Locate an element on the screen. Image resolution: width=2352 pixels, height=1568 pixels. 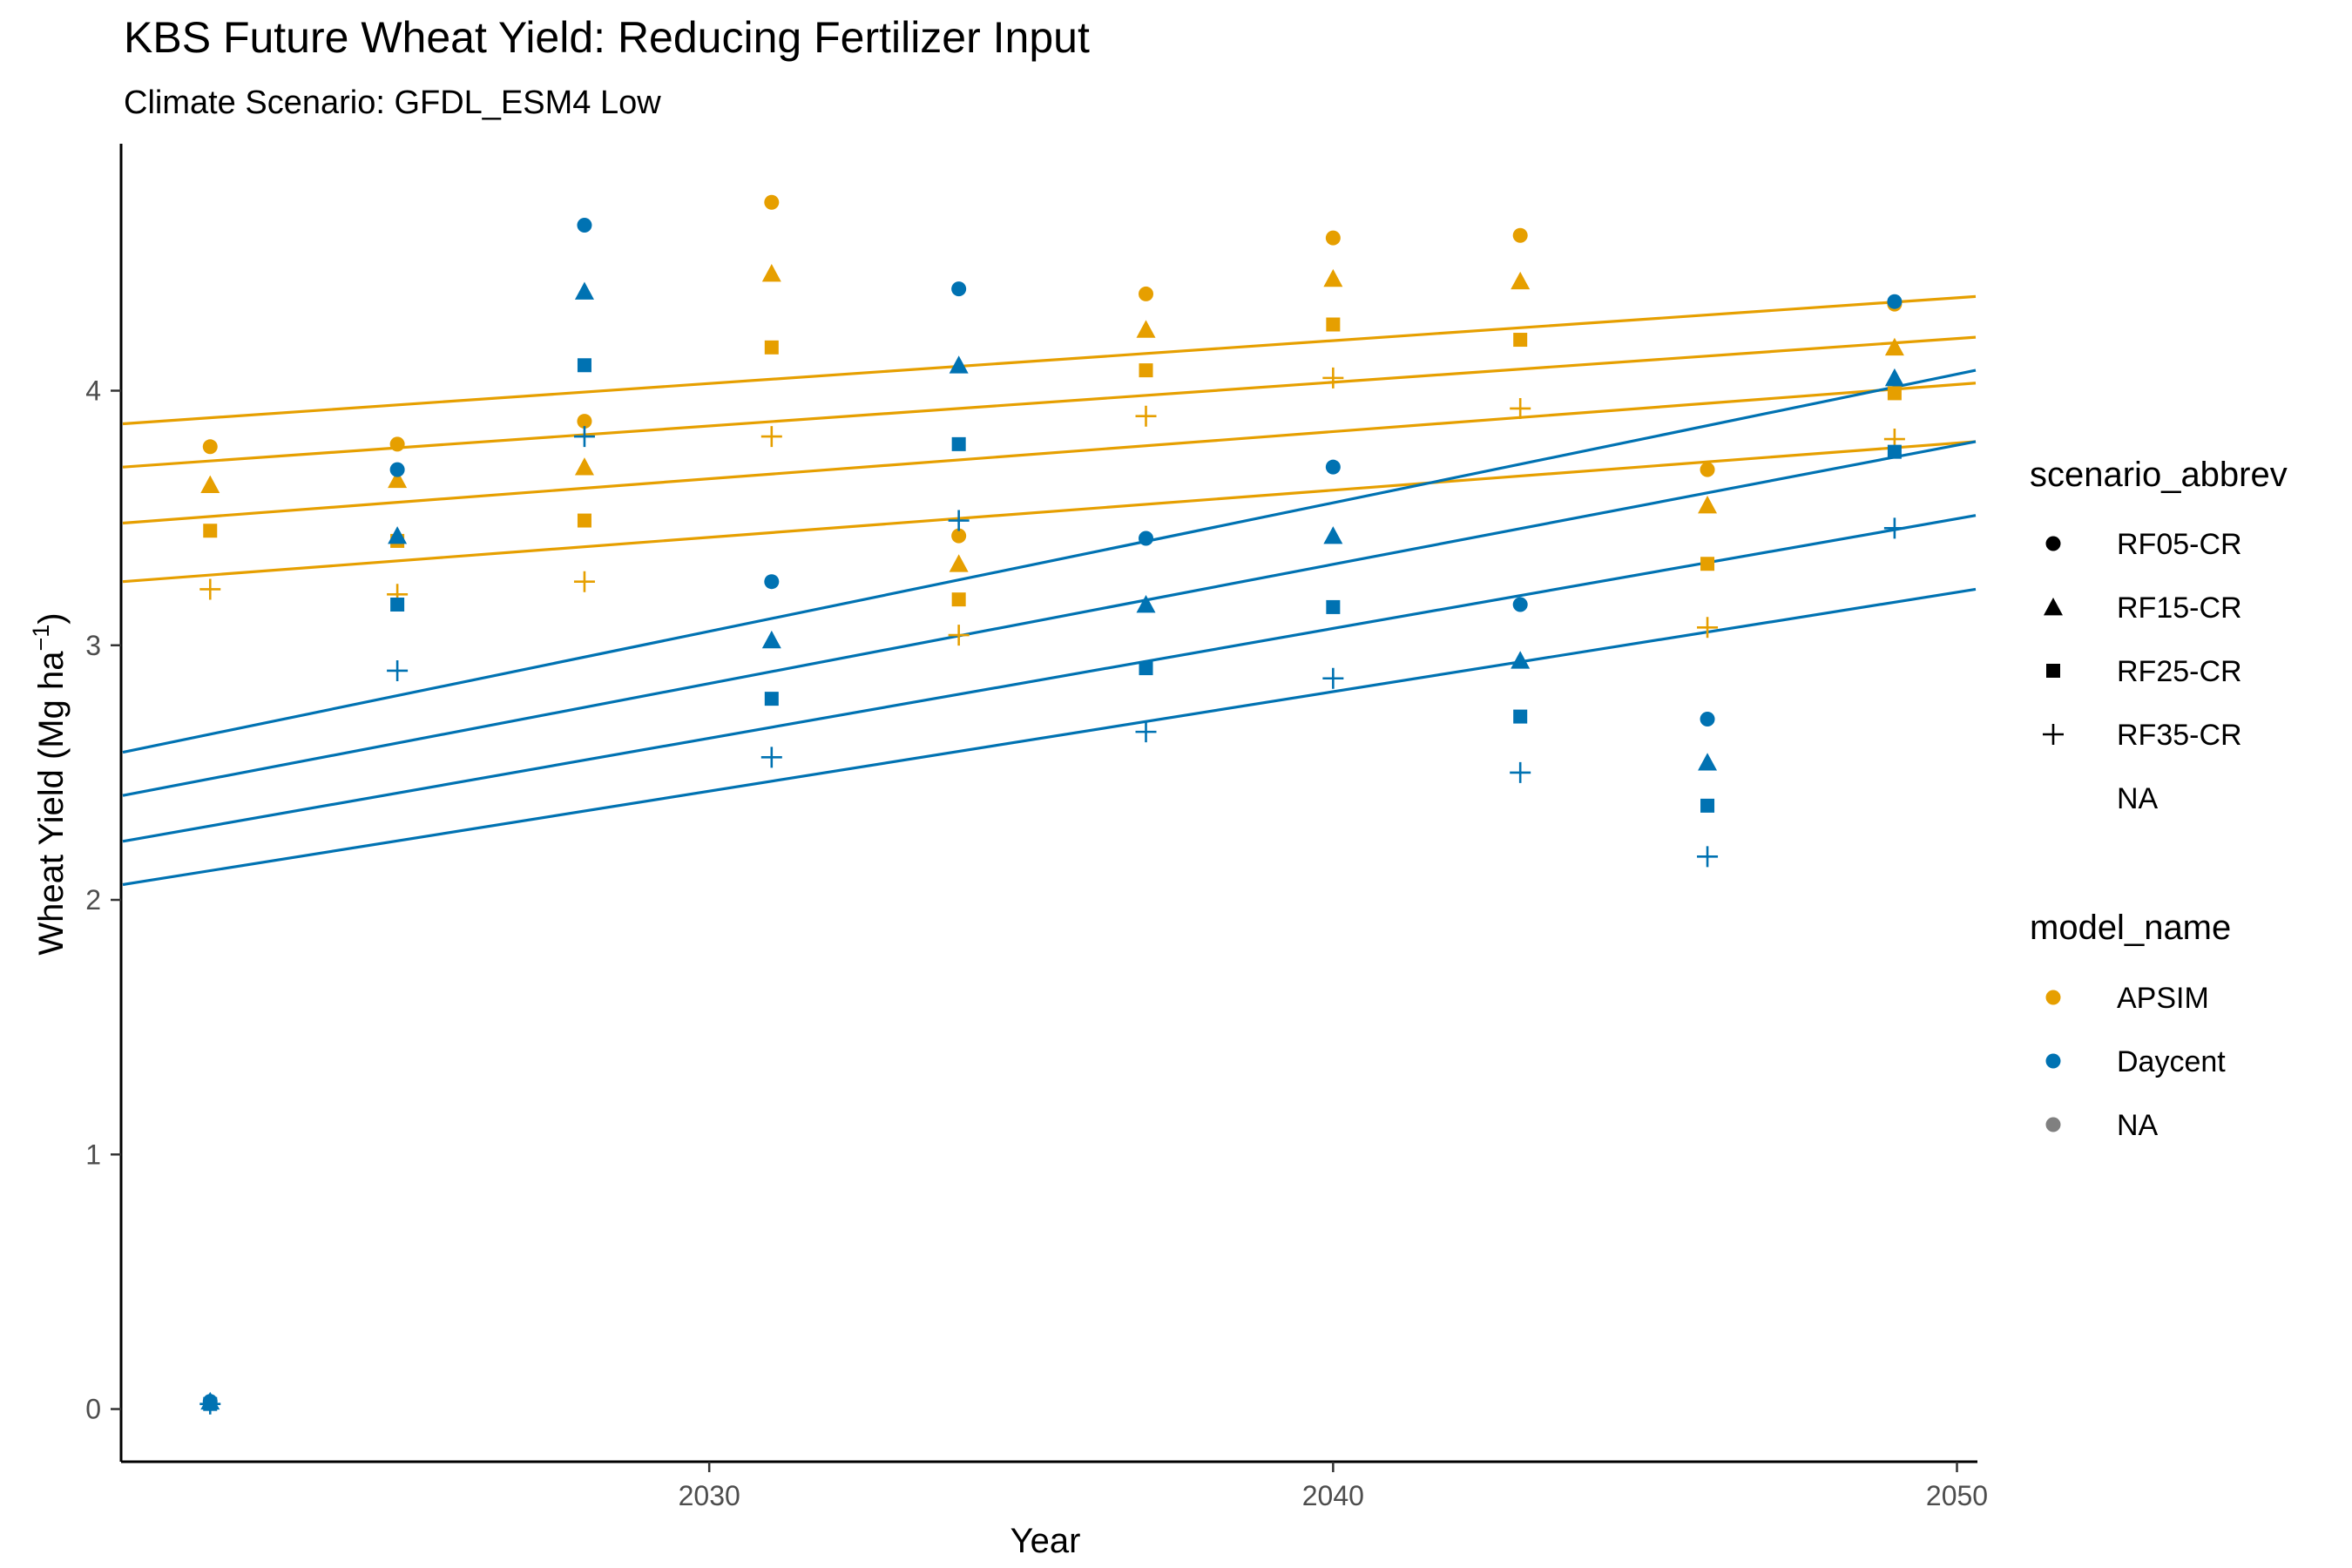
legend-label-apsim: APSIM is located at coordinates (2163, 998).